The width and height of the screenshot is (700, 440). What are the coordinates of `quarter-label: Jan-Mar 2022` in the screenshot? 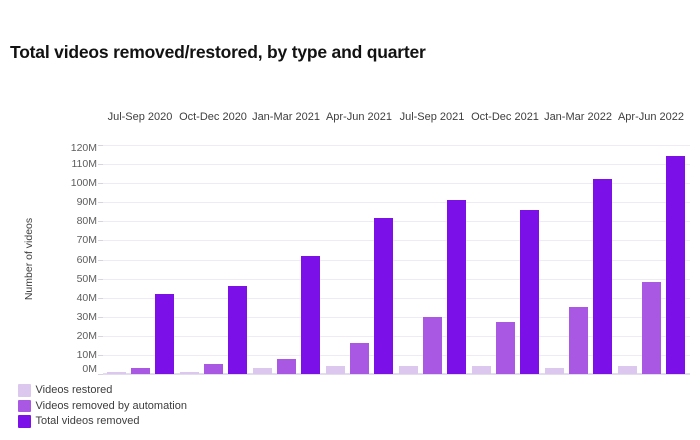 It's located at (578, 117).